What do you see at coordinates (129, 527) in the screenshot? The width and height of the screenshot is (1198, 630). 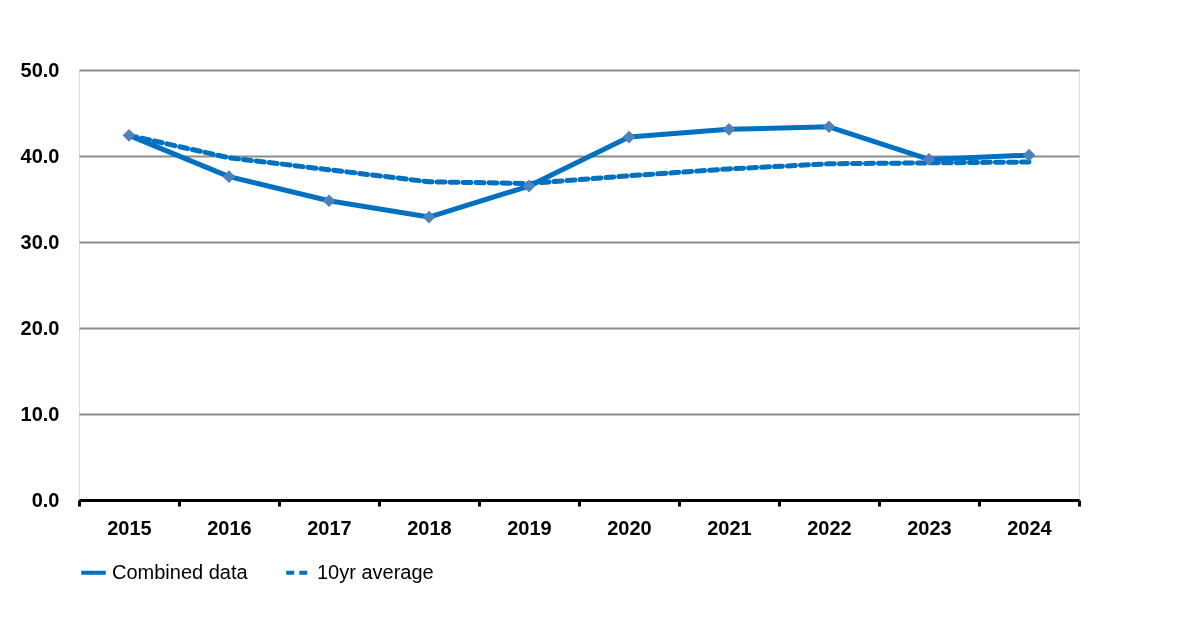 I see `x-tick-label: 2015` at bounding box center [129, 527].